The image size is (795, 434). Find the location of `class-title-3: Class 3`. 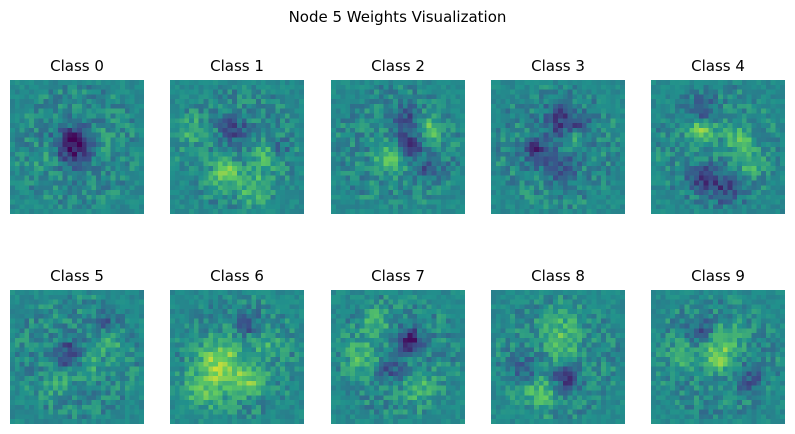

class-title-3: Class 3 is located at coordinates (558, 66).